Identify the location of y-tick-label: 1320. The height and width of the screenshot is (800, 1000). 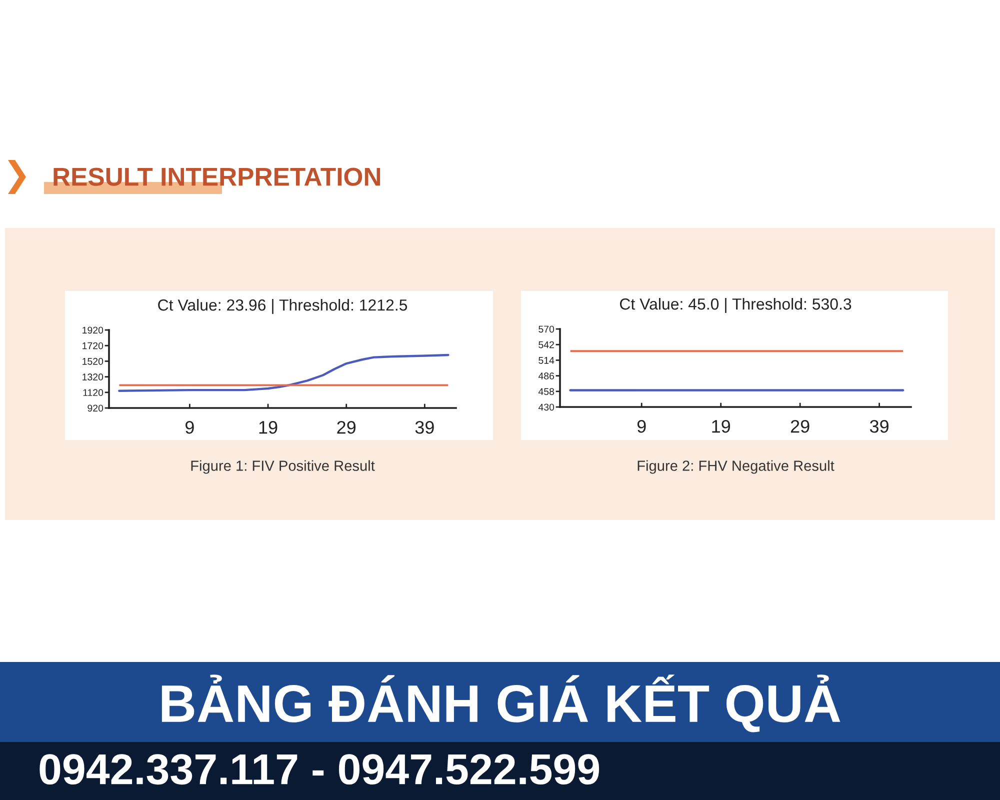
(93, 377).